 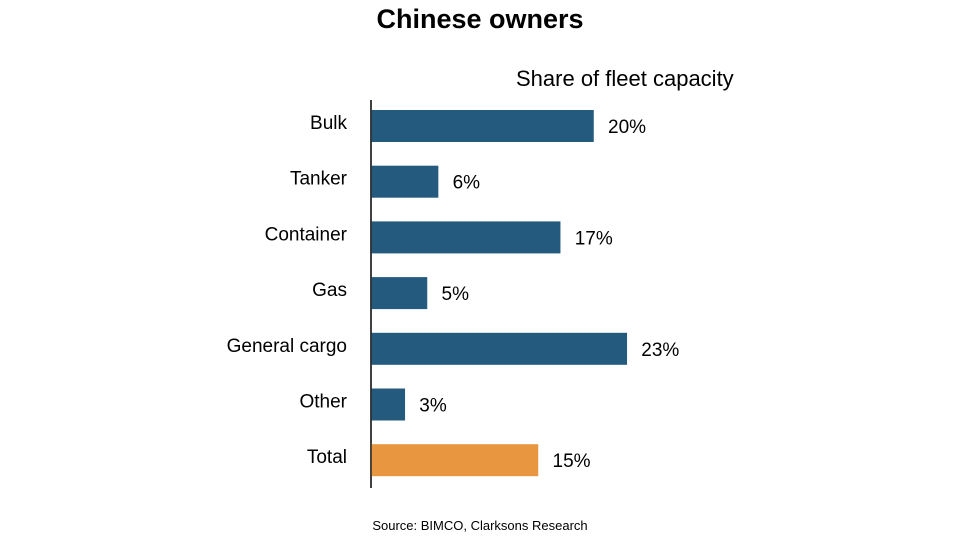 I want to click on bar-other, so click(x=388, y=404).